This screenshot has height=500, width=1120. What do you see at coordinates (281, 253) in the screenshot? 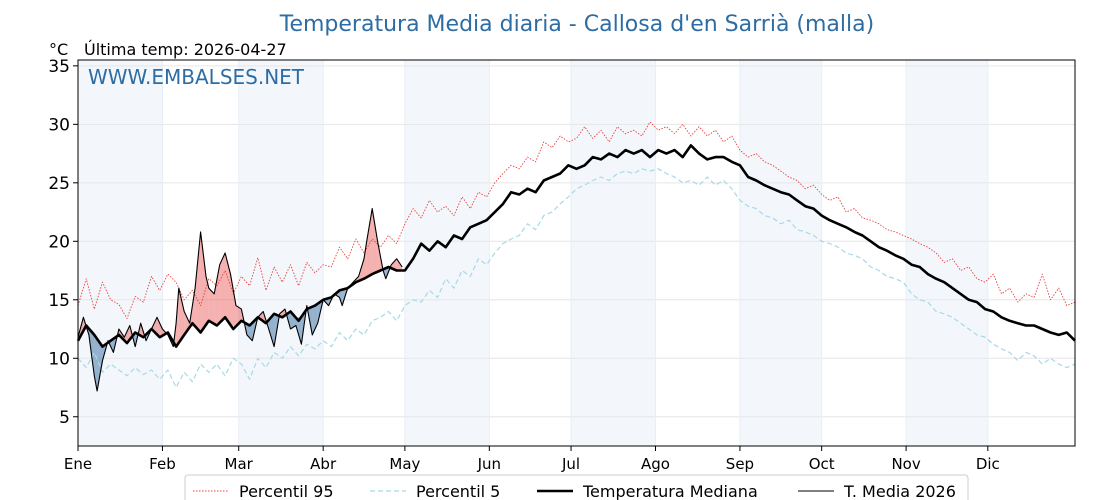
I see `month-band-mar` at bounding box center [281, 253].